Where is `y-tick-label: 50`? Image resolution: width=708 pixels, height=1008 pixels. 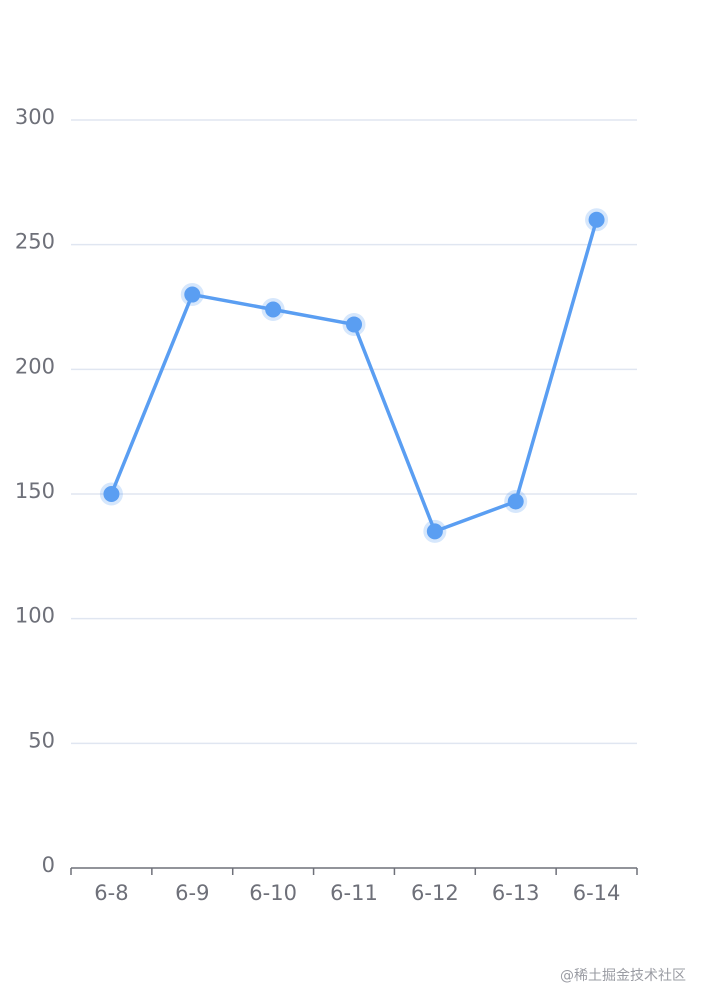
y-tick-label: 50 is located at coordinates (41, 740).